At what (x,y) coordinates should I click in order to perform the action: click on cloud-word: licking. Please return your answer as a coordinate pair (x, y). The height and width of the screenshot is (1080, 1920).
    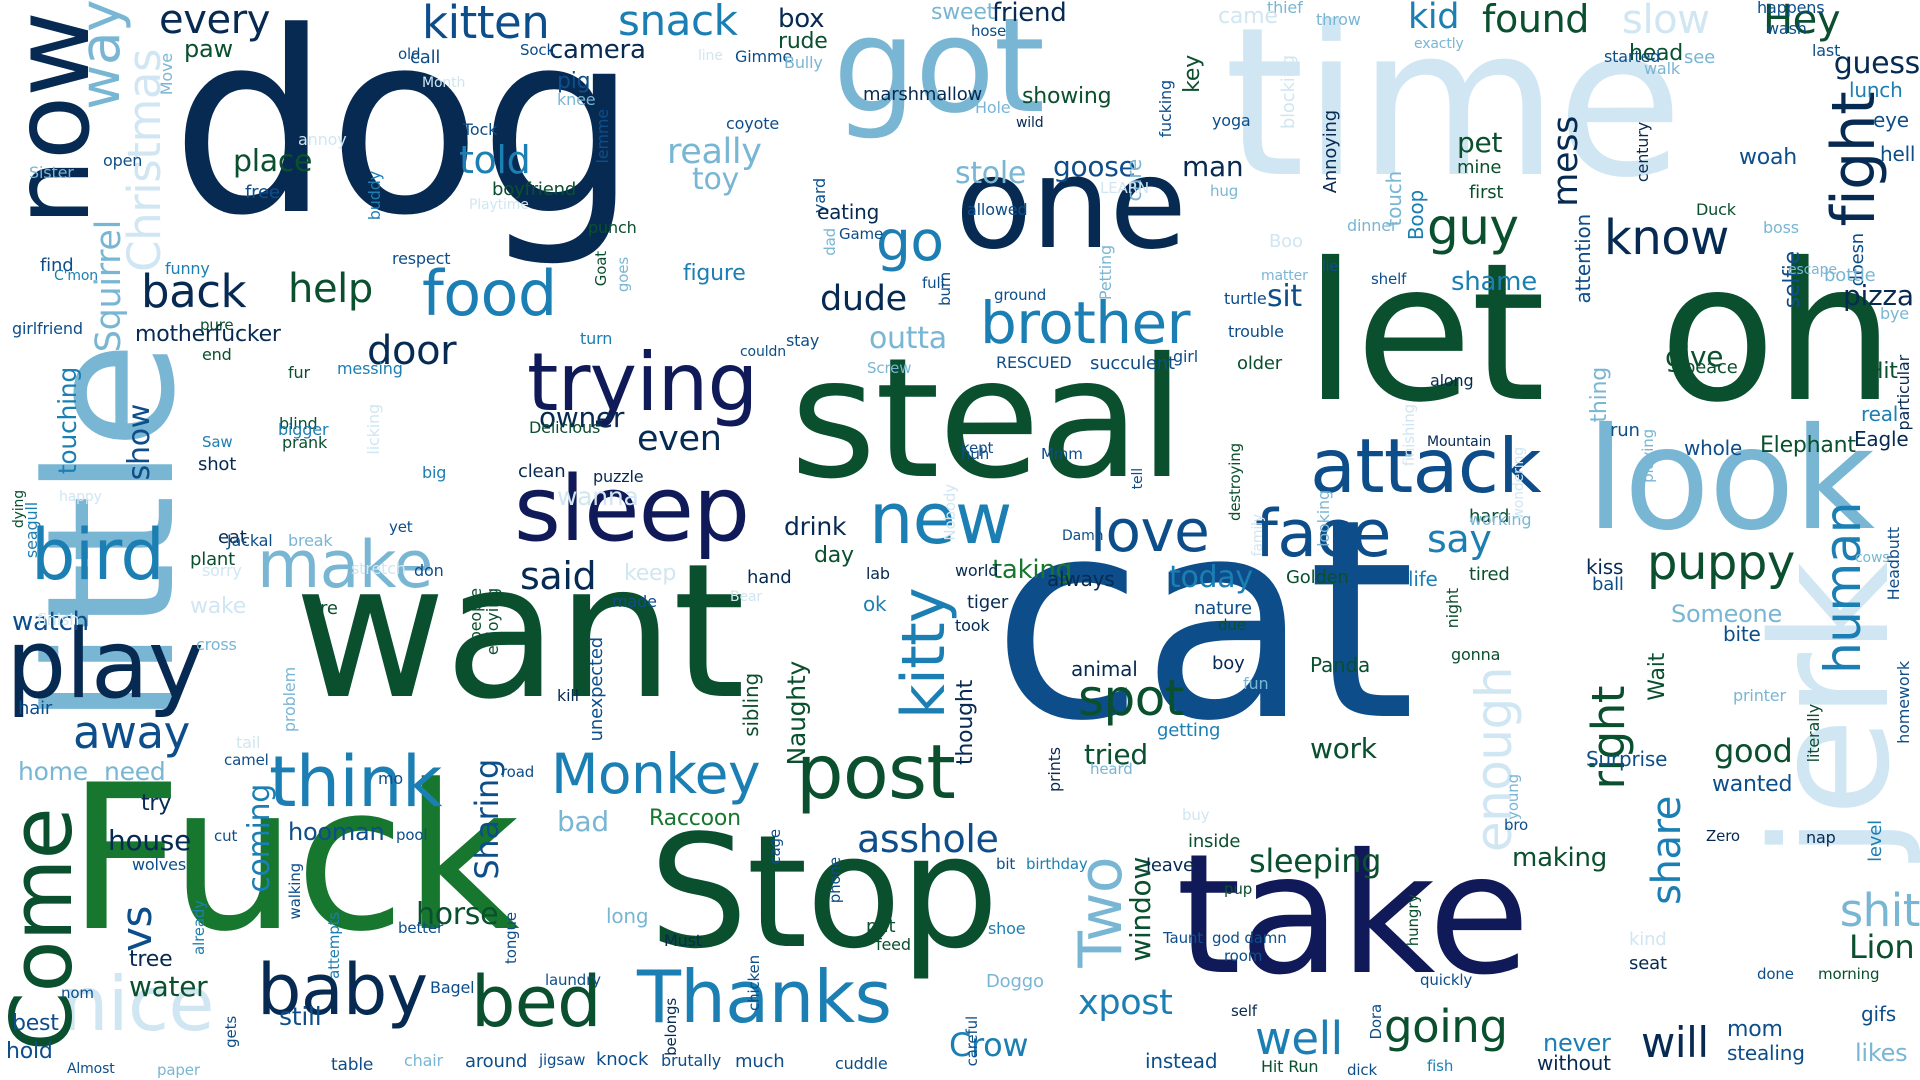
    Looking at the image, I should click on (373, 429).